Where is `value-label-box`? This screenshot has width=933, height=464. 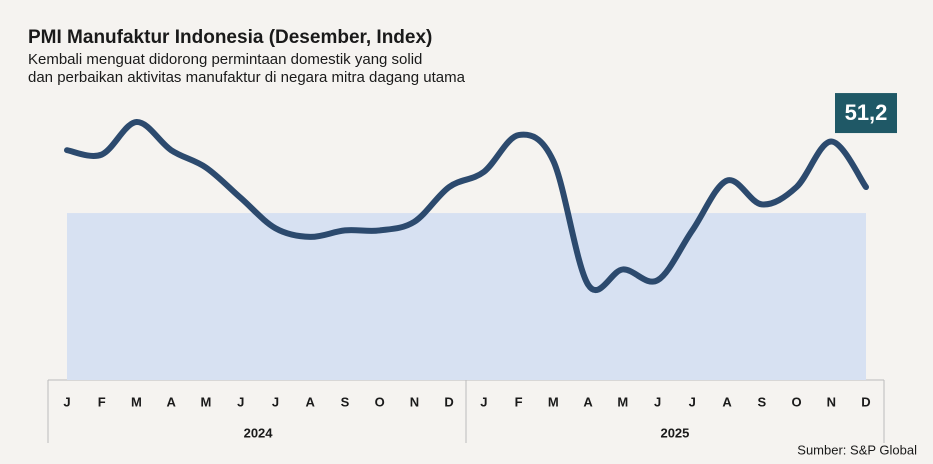 value-label-box is located at coordinates (866, 113).